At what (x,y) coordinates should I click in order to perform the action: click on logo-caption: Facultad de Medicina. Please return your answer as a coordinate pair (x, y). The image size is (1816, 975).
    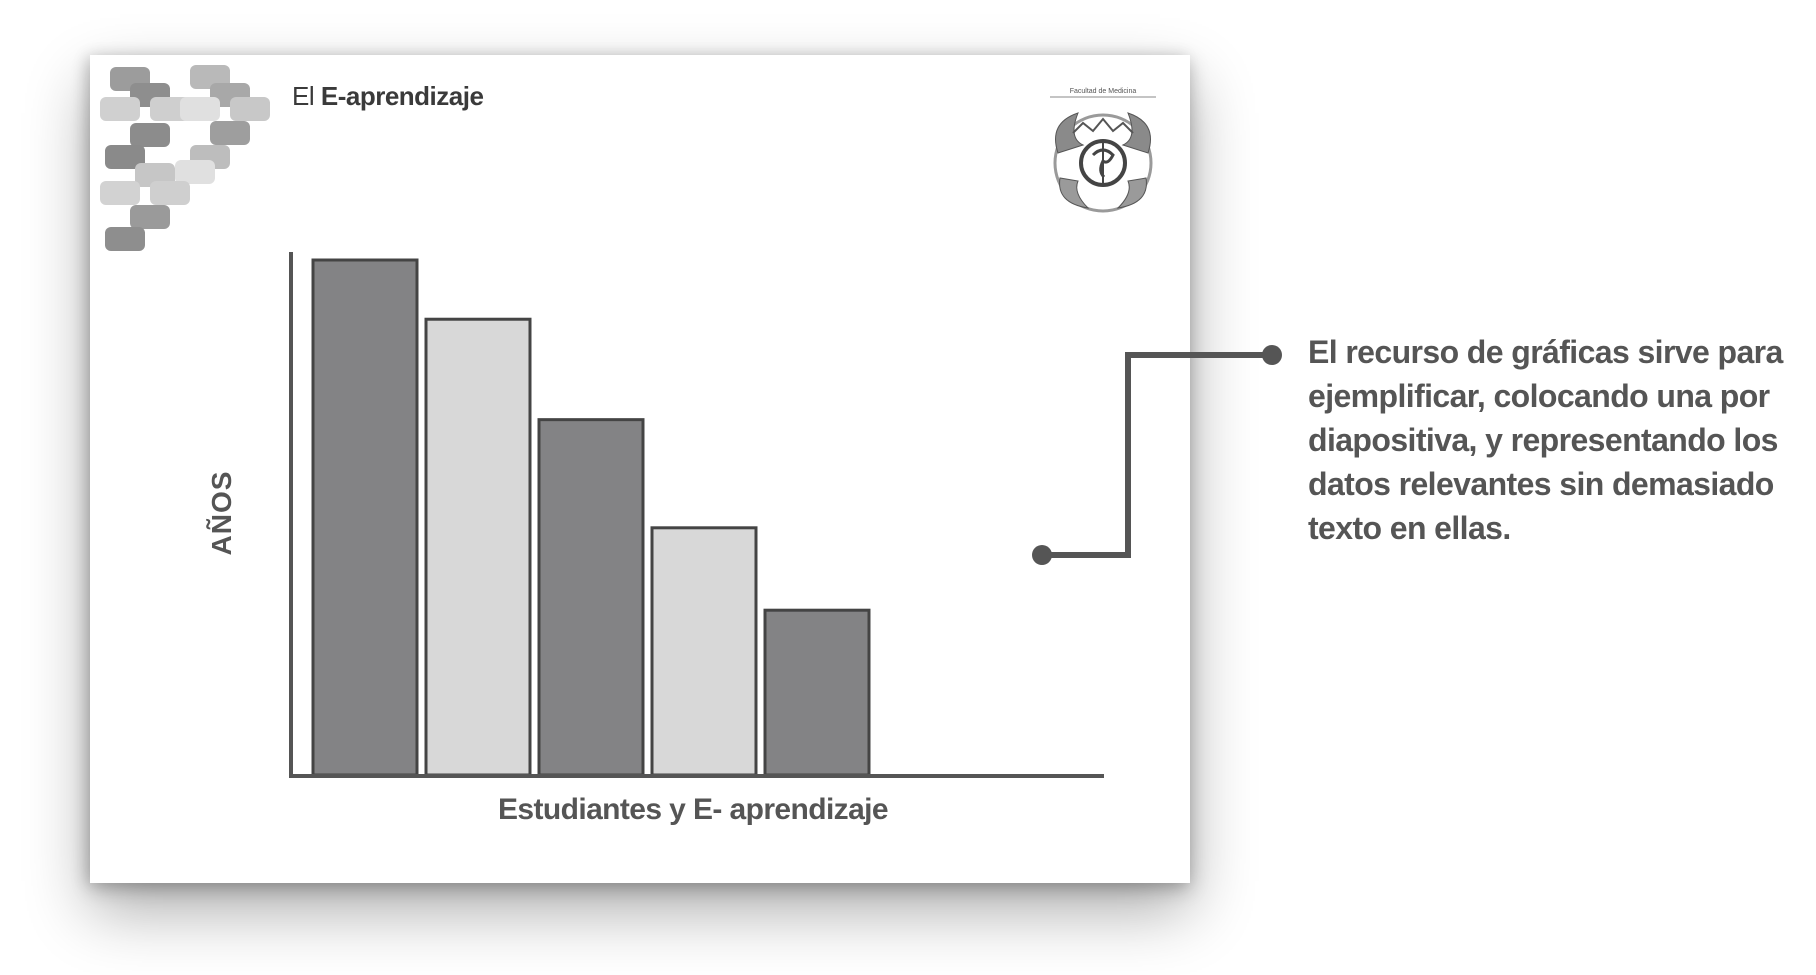
    Looking at the image, I should click on (1103, 91).